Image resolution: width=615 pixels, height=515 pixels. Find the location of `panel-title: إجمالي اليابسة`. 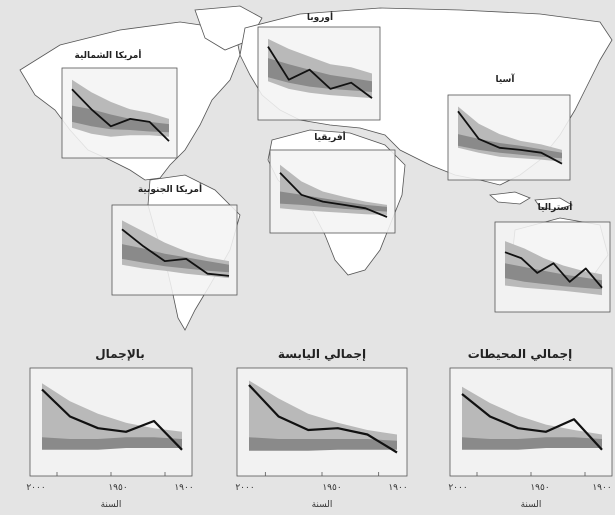

panel-title: إجمالي اليابسة is located at coordinates (322, 354).